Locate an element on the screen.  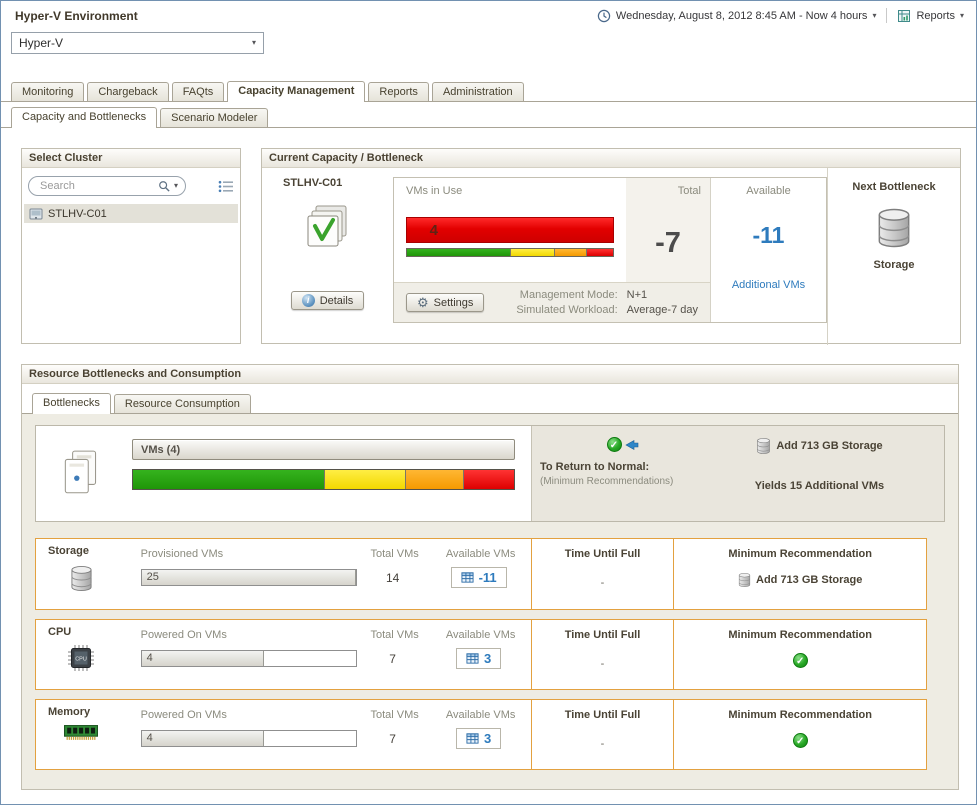
minimum-recommendations-label: (Minimum Recommendations) is located at coordinates (607, 481).